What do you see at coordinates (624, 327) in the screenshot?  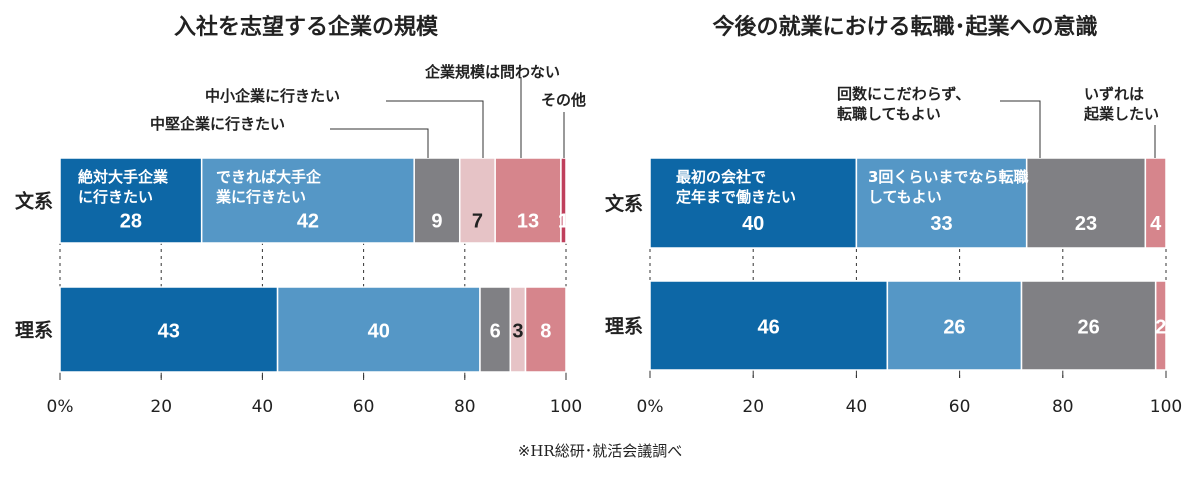 I see `chart-right-row-label: 理系` at bounding box center [624, 327].